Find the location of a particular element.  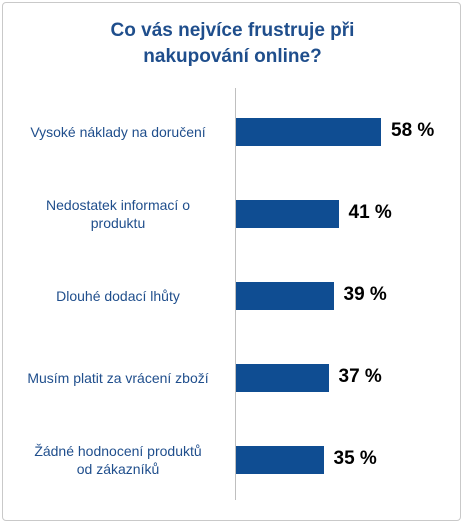

category-label: Dlouhé dodací lhůty is located at coordinates (118, 296).